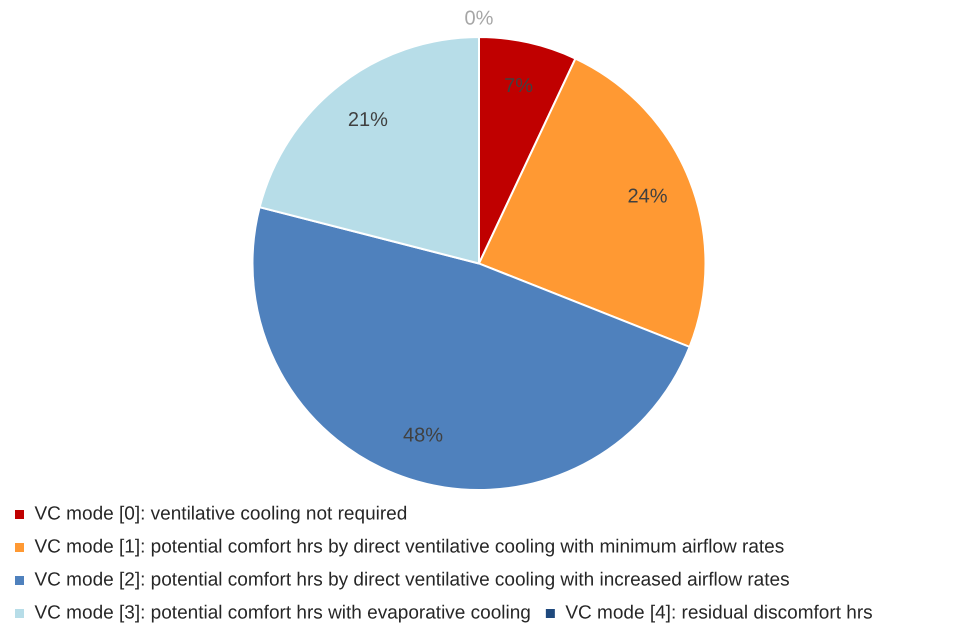  Describe the element at coordinates (282, 613) in the screenshot. I see `legend-label: VC mode [3]: potential comfort hrs with evaporative cooling` at that location.